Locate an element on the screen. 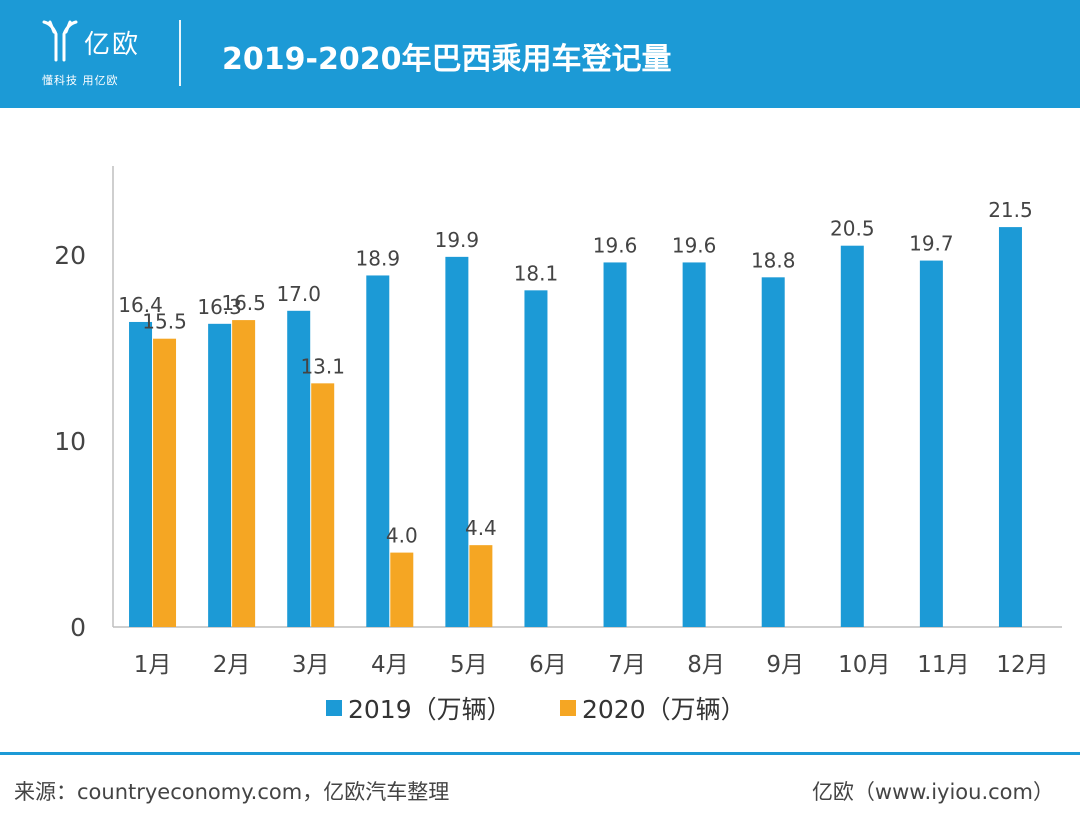 This screenshot has height=823, width=1080. data-label: 21.5 is located at coordinates (1010, 210).